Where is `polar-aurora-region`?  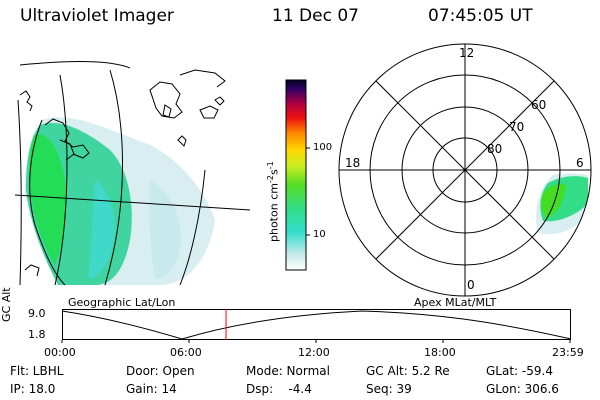 polar-aurora-region is located at coordinates (562, 204).